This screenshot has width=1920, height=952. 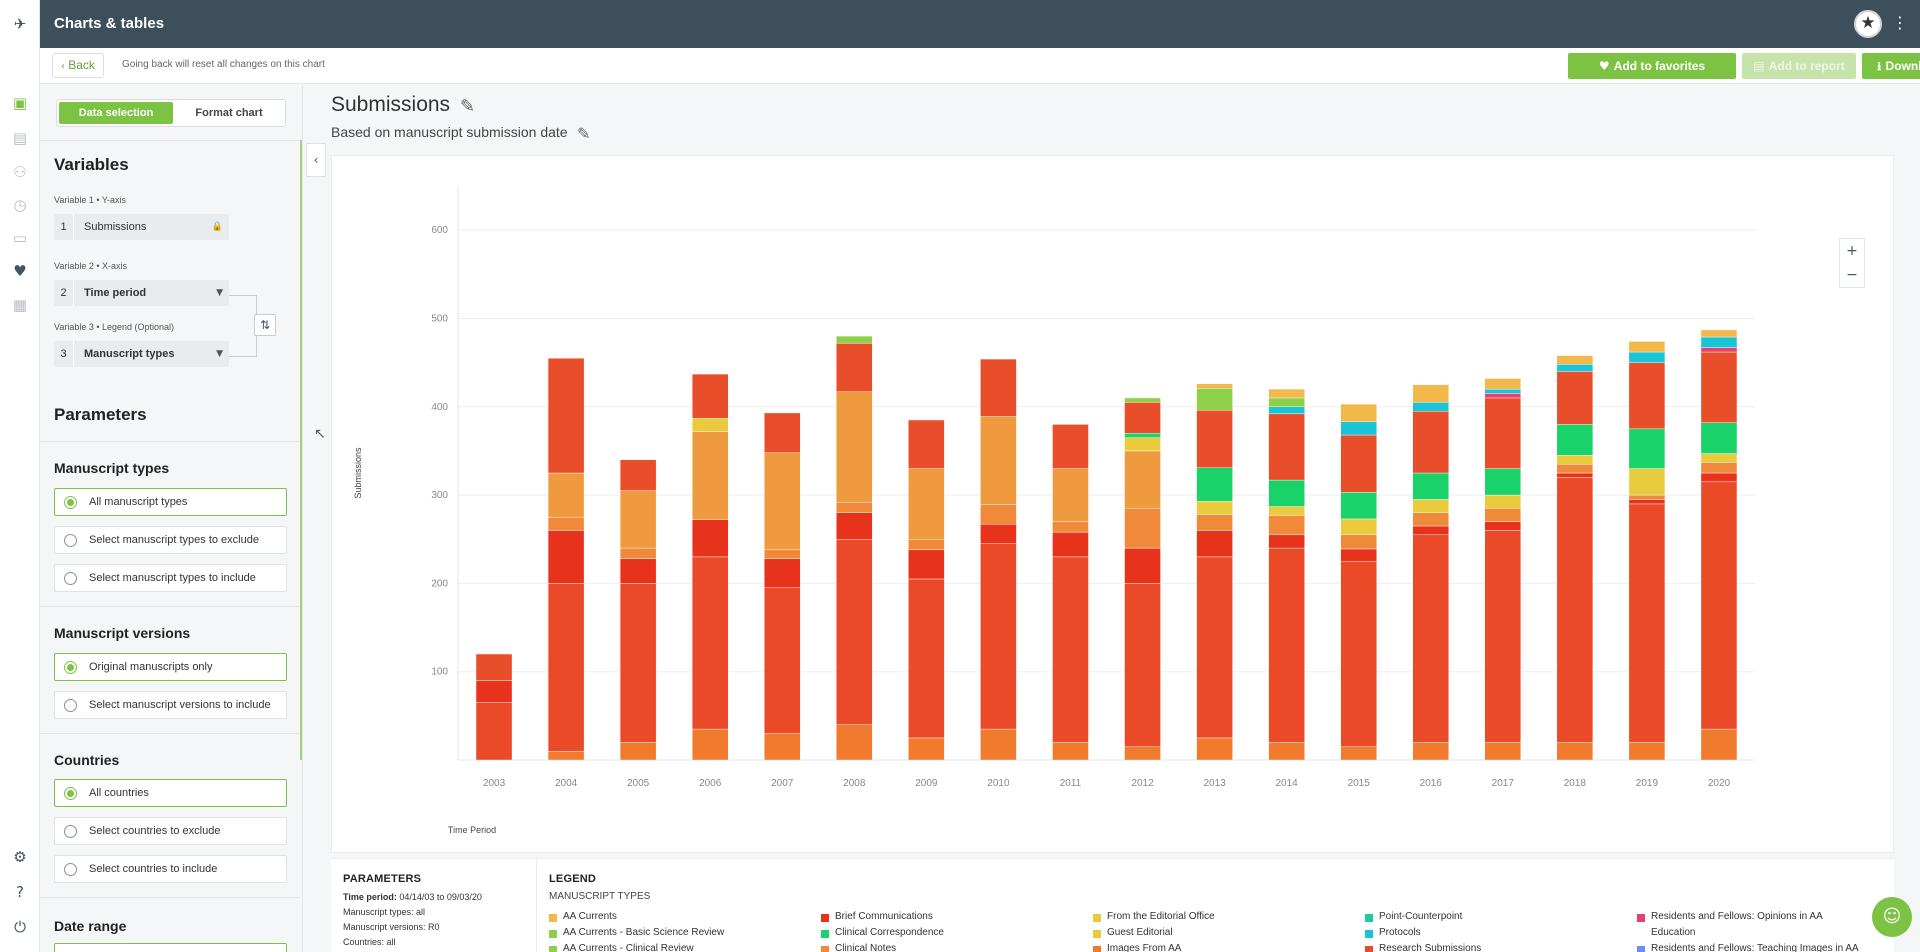 I want to click on date-range-field, so click(x=170, y=947).